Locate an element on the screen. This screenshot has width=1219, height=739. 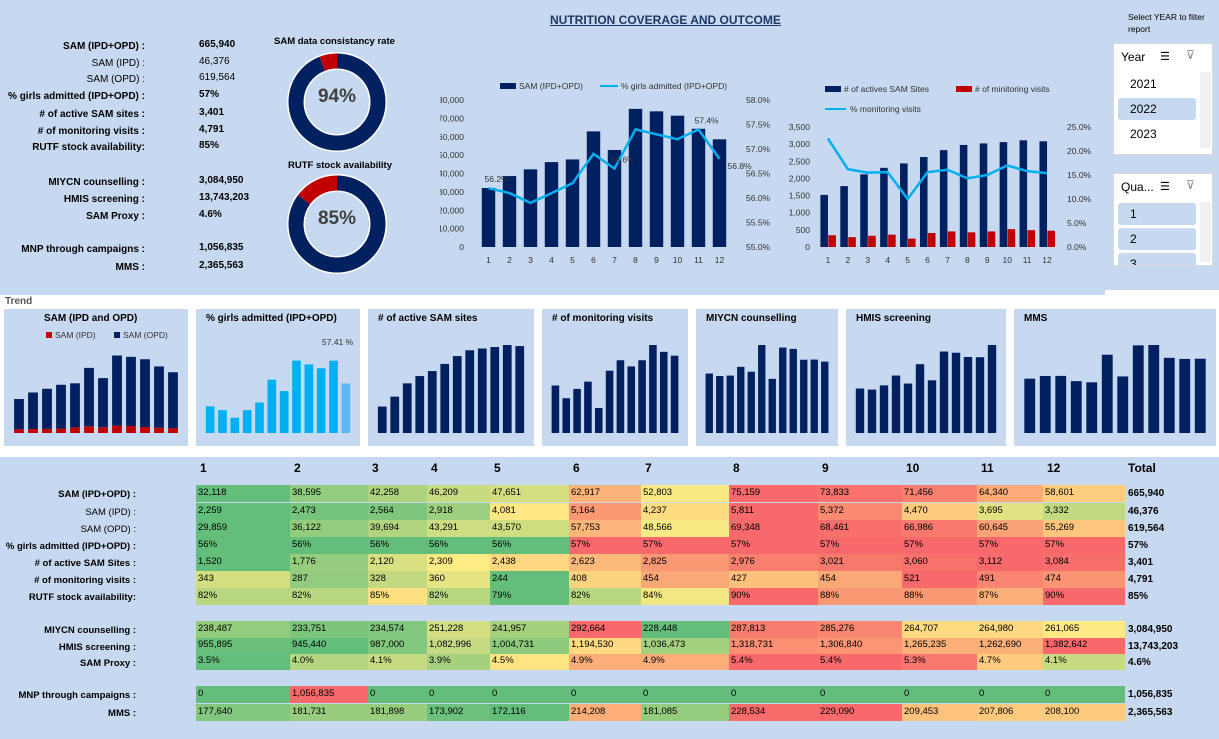
table-cell: 360 is located at coordinates (458, 579).